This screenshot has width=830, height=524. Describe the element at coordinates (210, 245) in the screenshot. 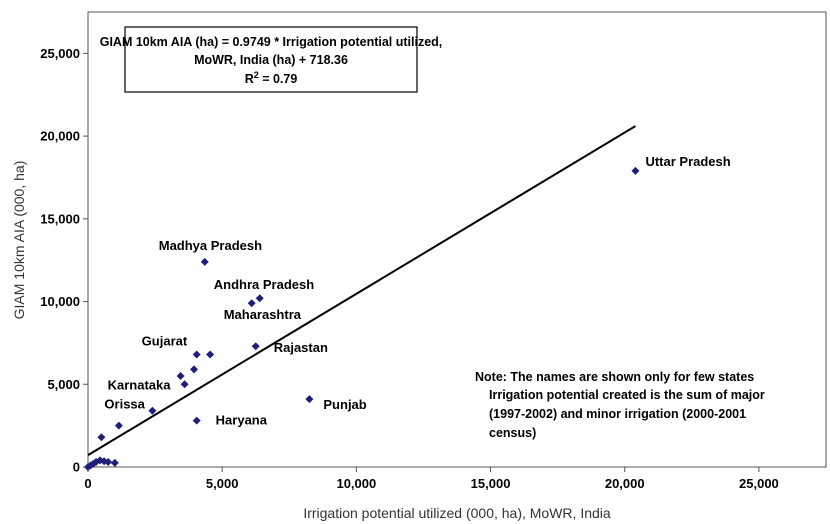

I see `point-label: Madhya Pradesh` at that location.